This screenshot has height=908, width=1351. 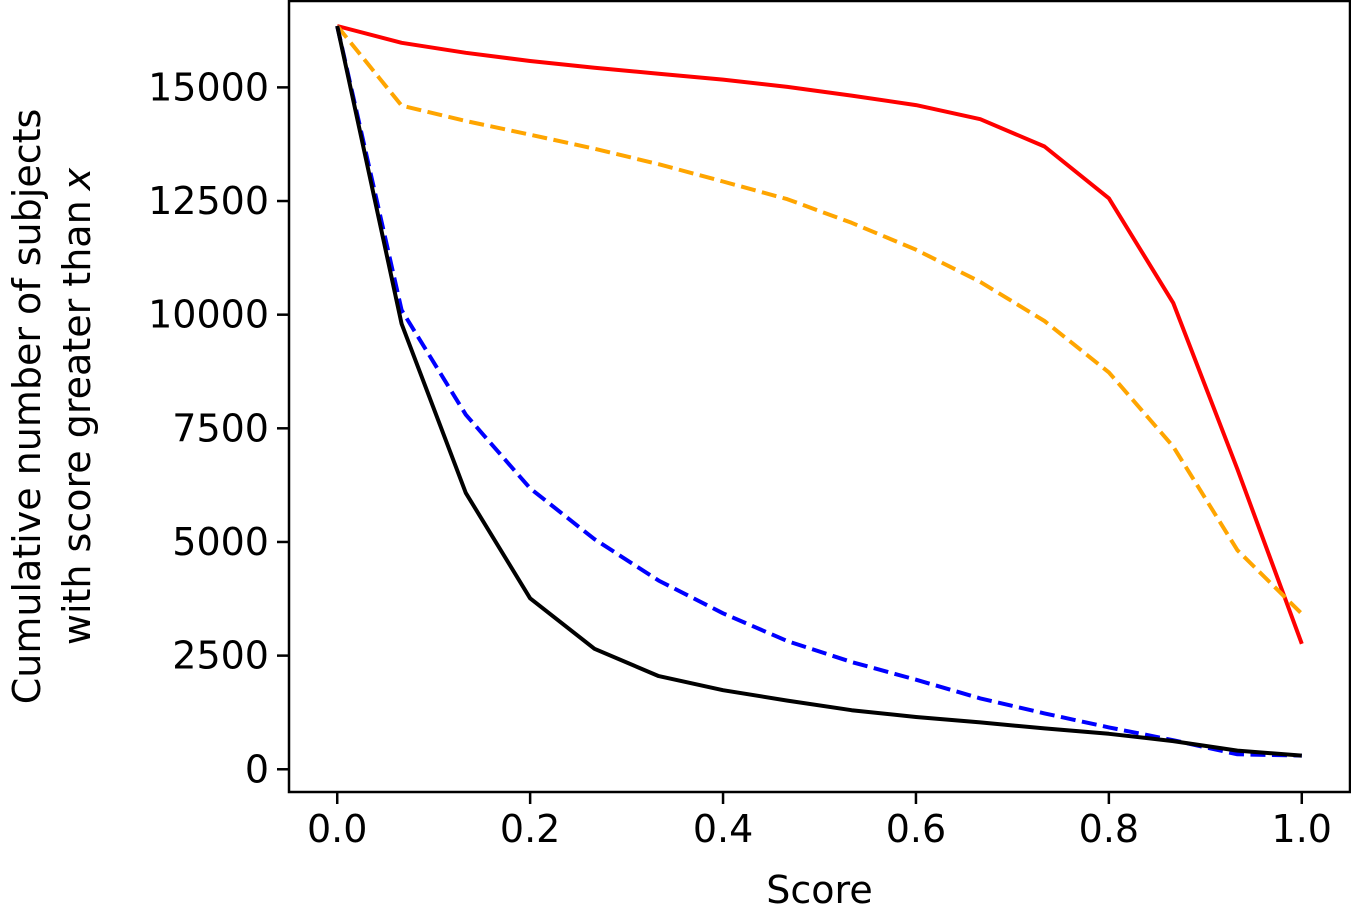 What do you see at coordinates (337, 829) in the screenshot?
I see `x-tick-label: 0.0` at bounding box center [337, 829].